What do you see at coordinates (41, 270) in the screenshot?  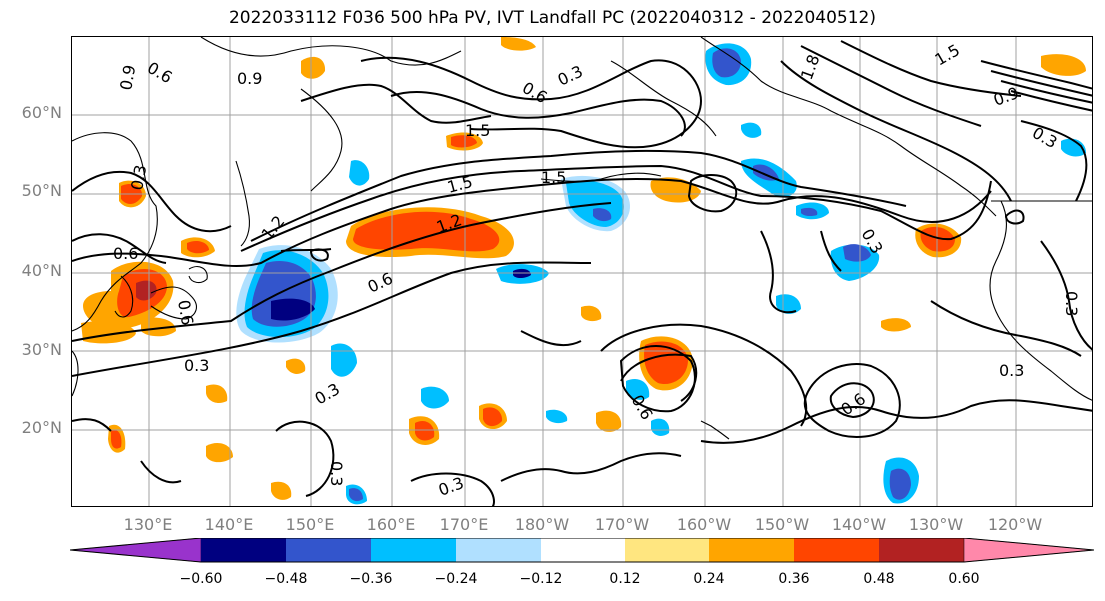 I see `lat-label-40n: 40°N` at bounding box center [41, 270].